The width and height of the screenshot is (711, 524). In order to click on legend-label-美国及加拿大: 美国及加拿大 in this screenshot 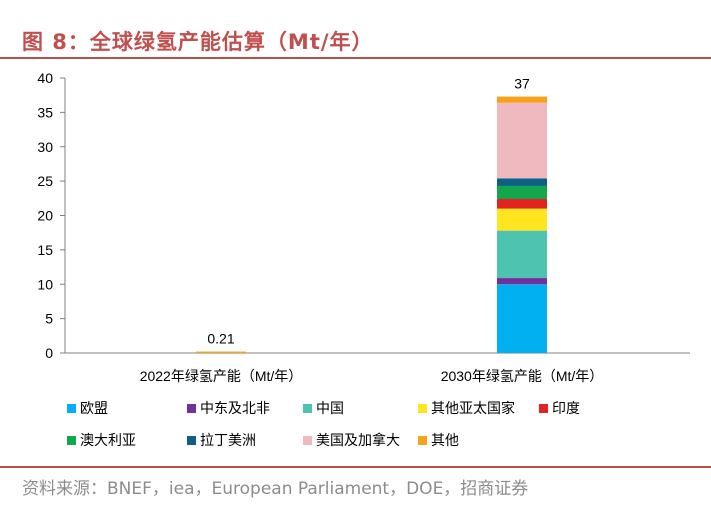, I will do `click(358, 440)`.